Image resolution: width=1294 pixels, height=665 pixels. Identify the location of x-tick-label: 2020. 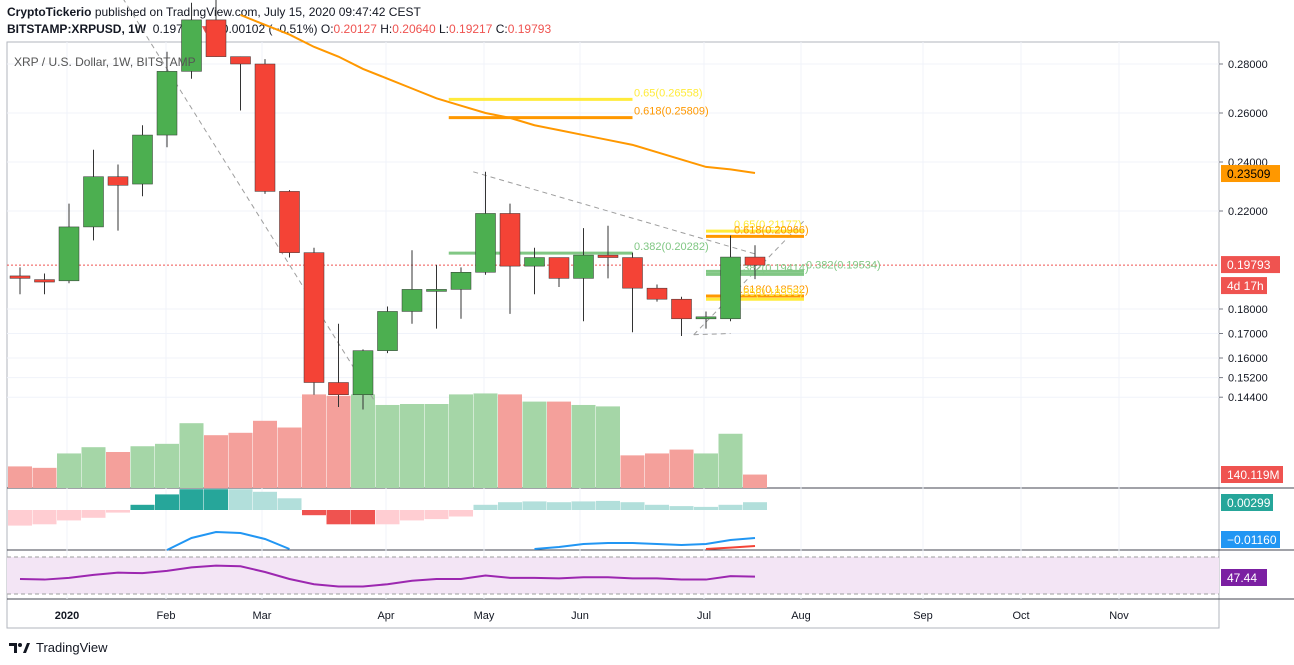
(67, 616).